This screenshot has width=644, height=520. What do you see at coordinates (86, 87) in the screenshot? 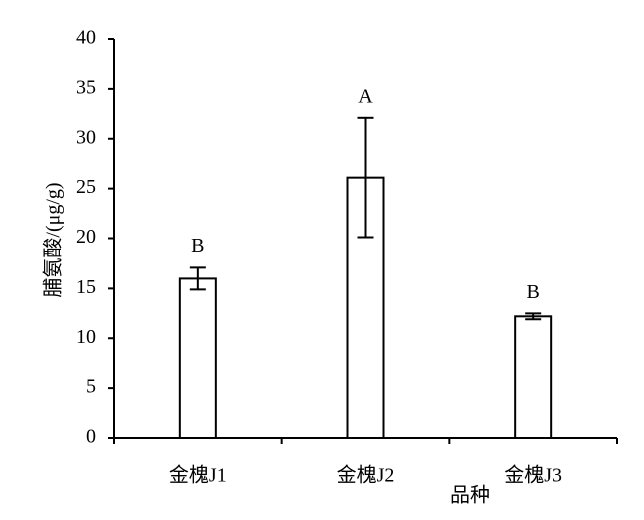
I see `y-tick-label: 35` at bounding box center [86, 87].